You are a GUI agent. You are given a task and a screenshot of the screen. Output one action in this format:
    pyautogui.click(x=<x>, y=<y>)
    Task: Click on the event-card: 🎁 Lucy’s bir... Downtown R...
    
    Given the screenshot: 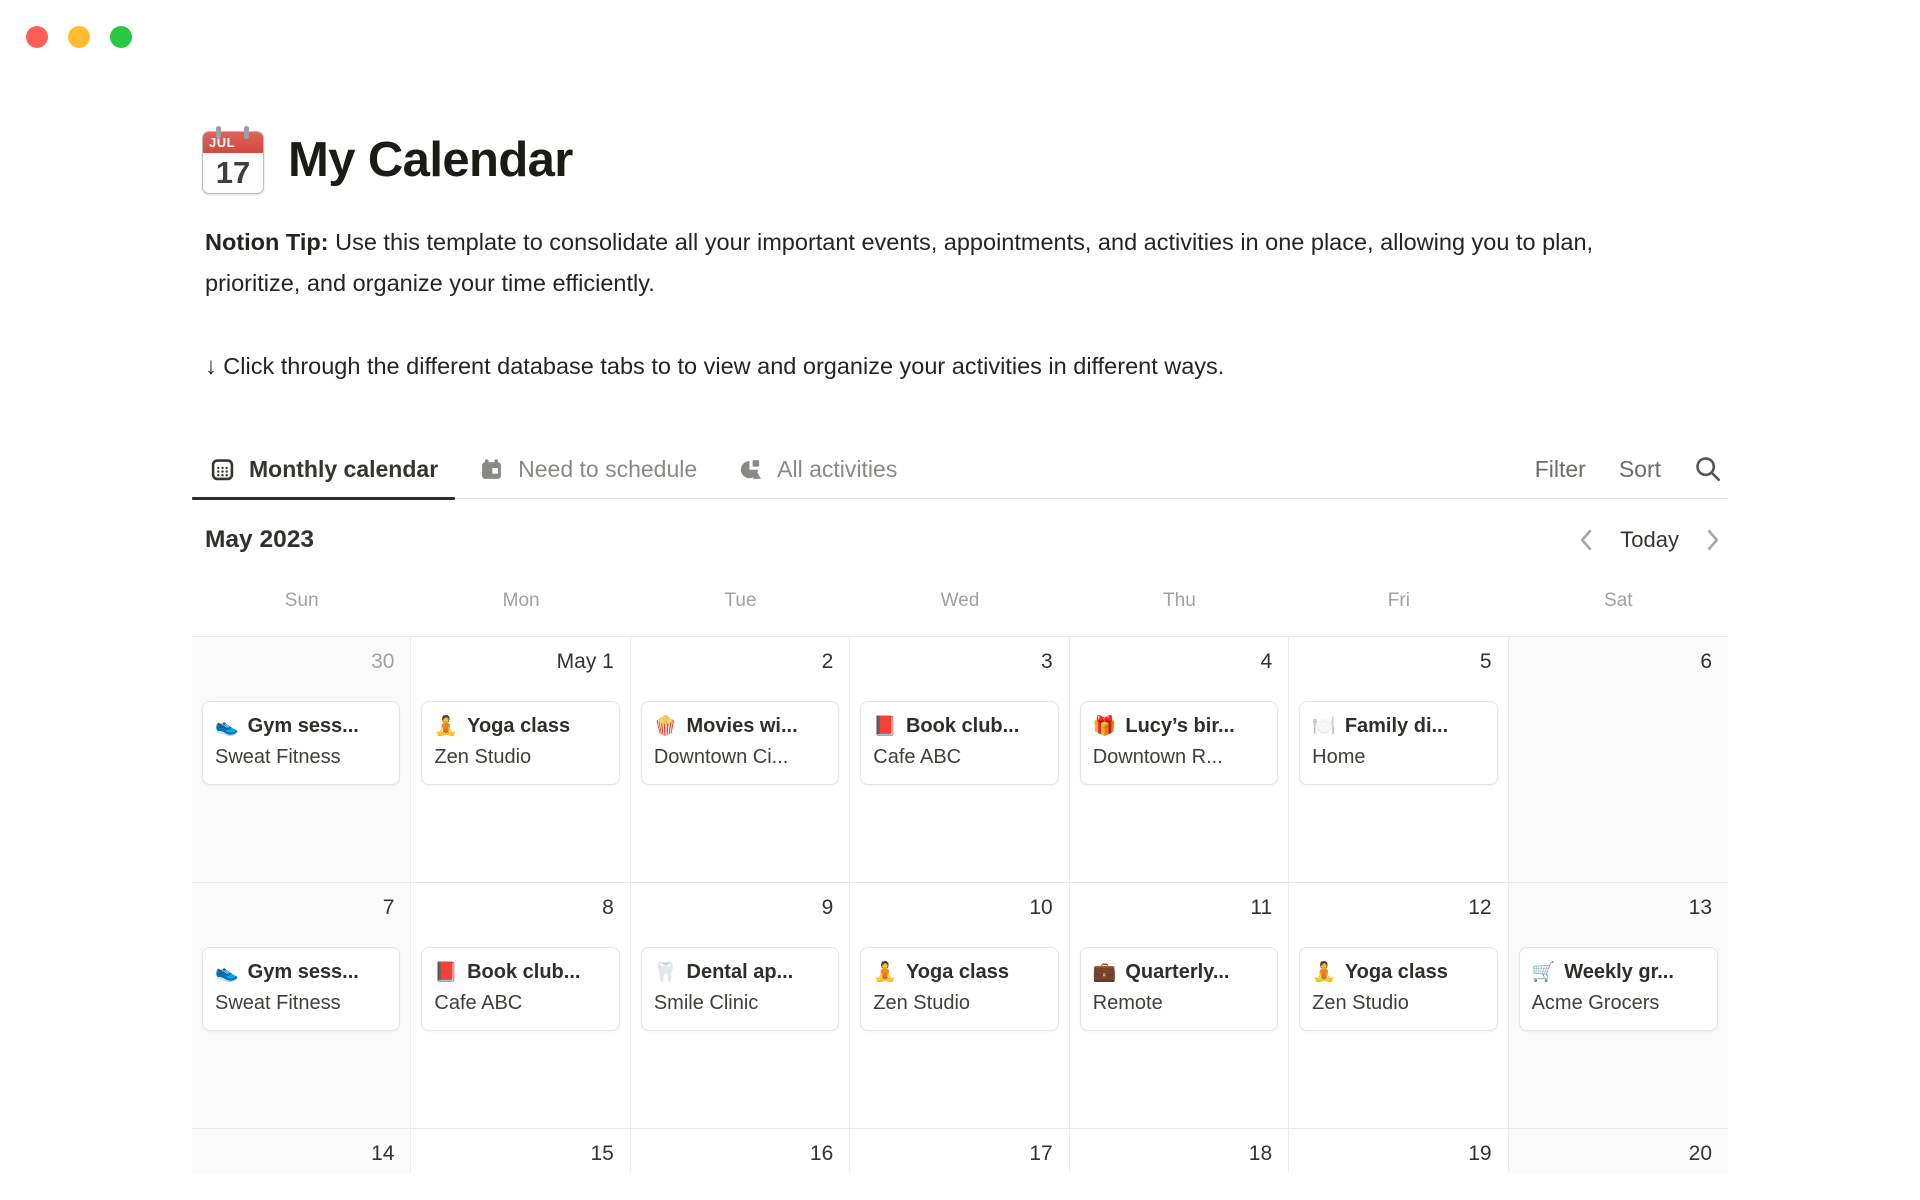 What is the action you would take?
    pyautogui.click(x=1179, y=743)
    